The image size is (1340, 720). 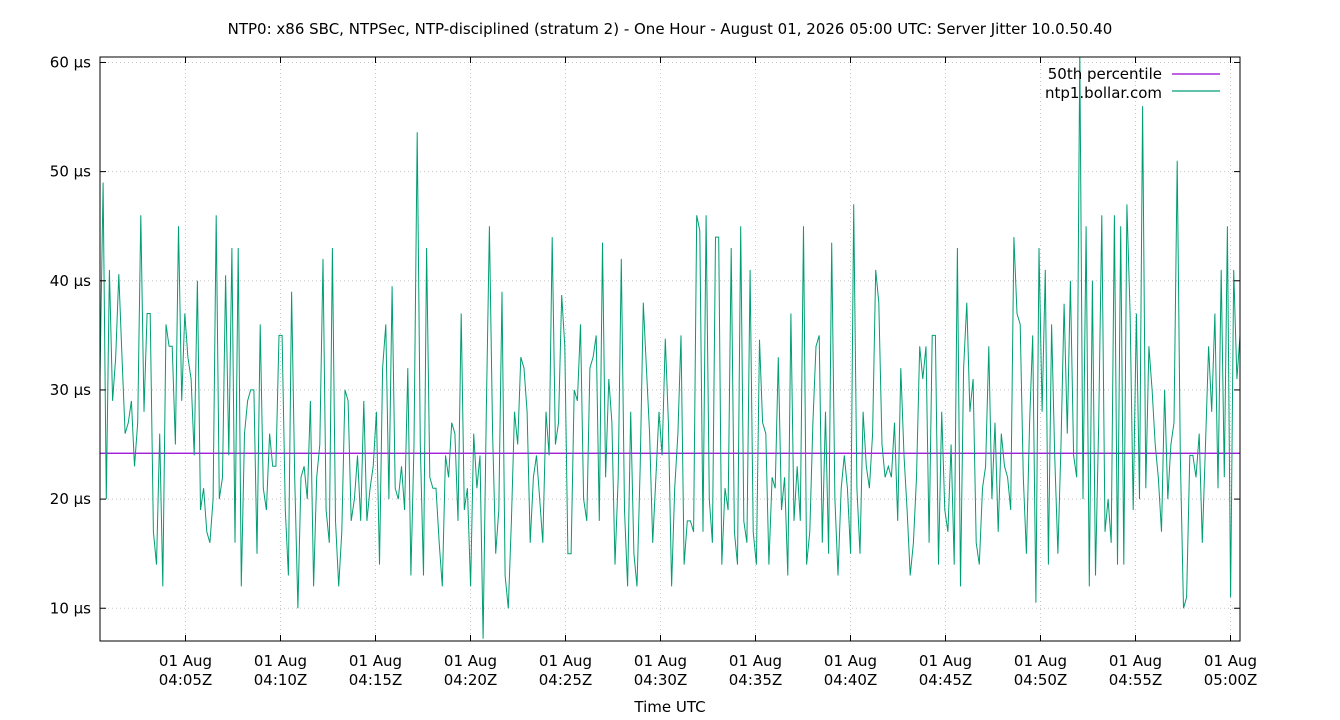 I want to click on y-tick-label: 10 µs, so click(x=70, y=608).